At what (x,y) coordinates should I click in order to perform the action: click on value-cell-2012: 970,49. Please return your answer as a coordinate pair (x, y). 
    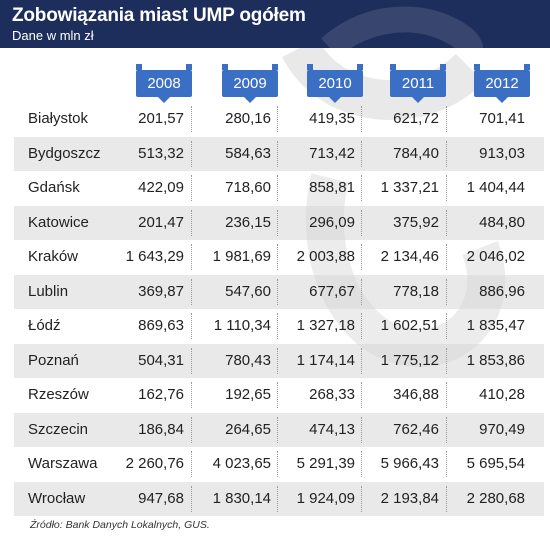
    Looking at the image, I should click on (502, 429).